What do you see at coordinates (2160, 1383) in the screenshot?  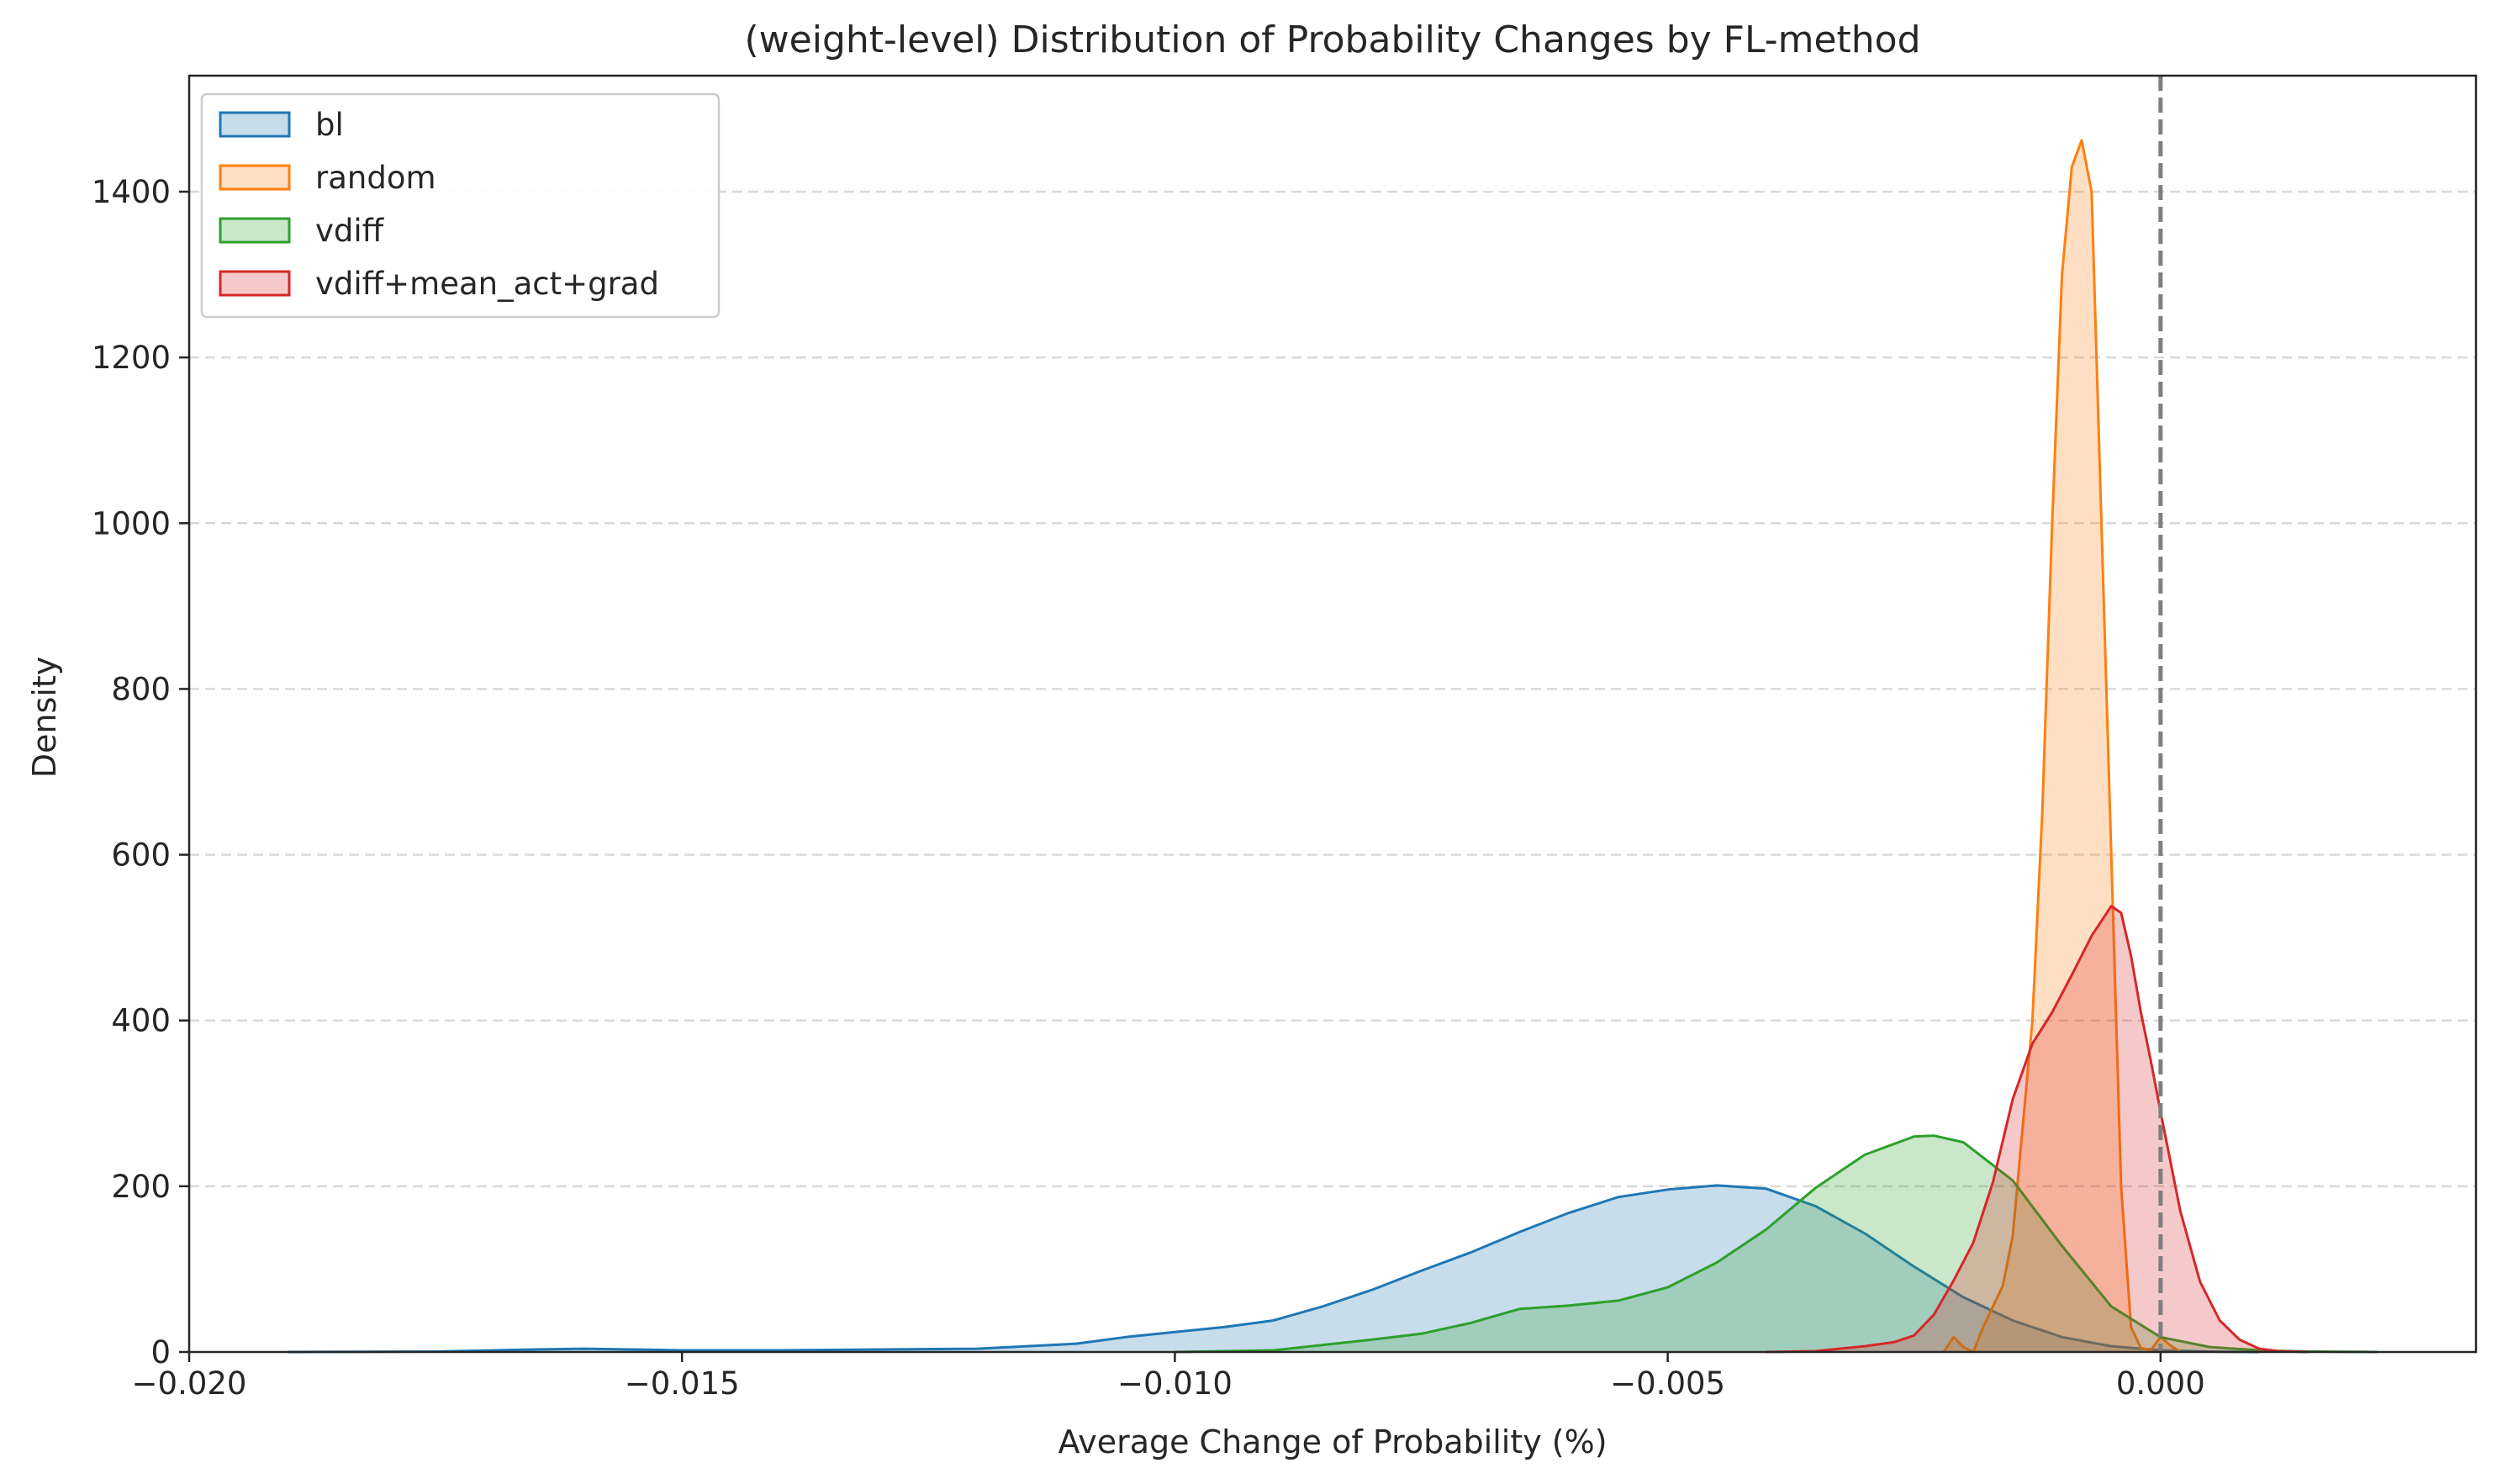 I see `x-tick-label: 0.000` at bounding box center [2160, 1383].